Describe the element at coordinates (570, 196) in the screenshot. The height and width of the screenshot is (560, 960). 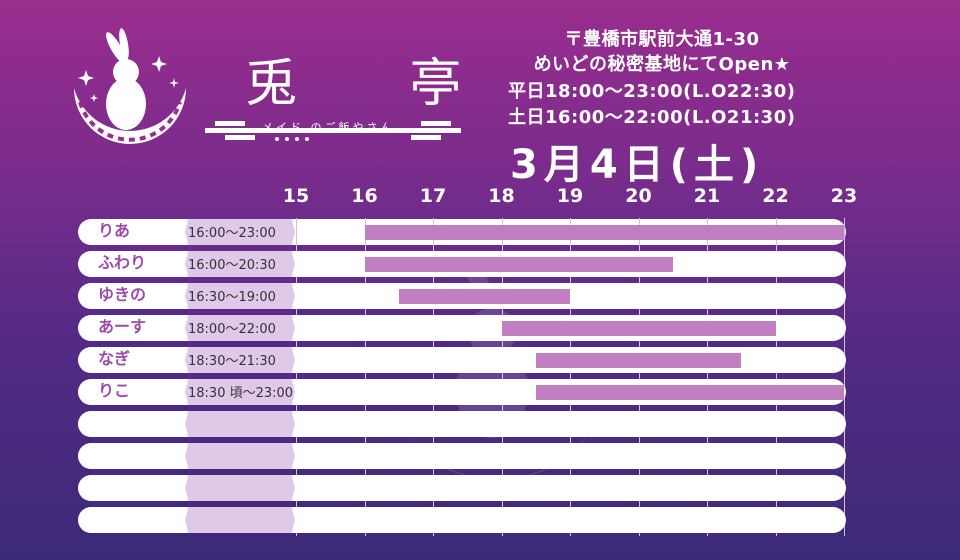
I see `hour-label: 19` at that location.